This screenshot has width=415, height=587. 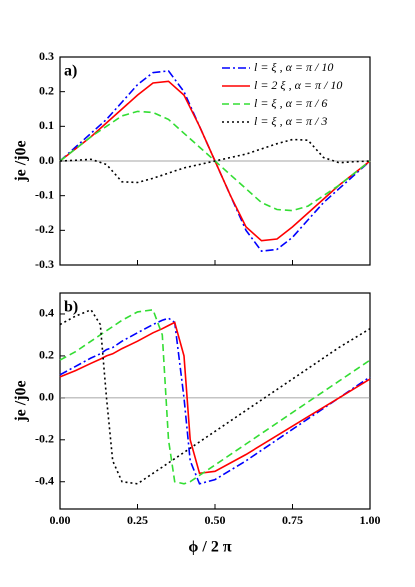 What do you see at coordinates (71, 307) in the screenshot?
I see `panel-label: b)` at bounding box center [71, 307].